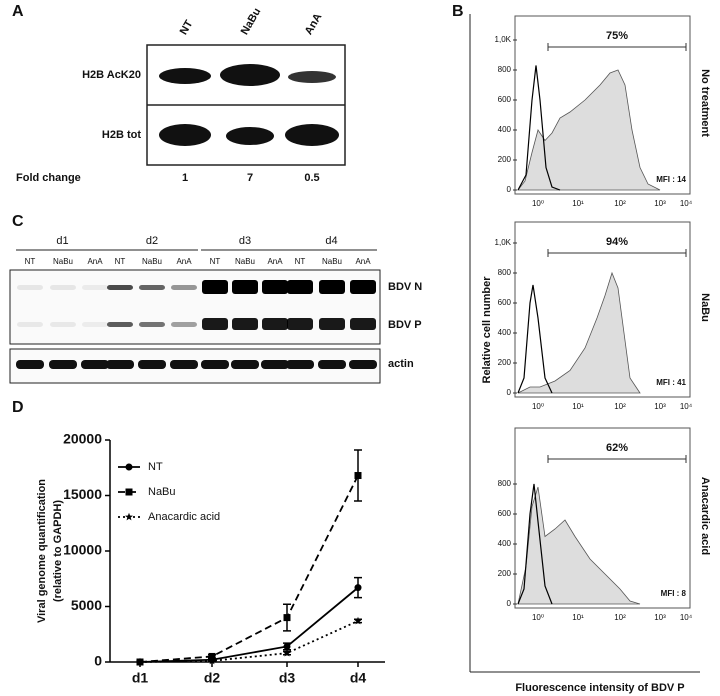 The image size is (720, 696). What do you see at coordinates (185, 178) in the screenshot?
I see `fold-change: 1` at bounding box center [185, 178].